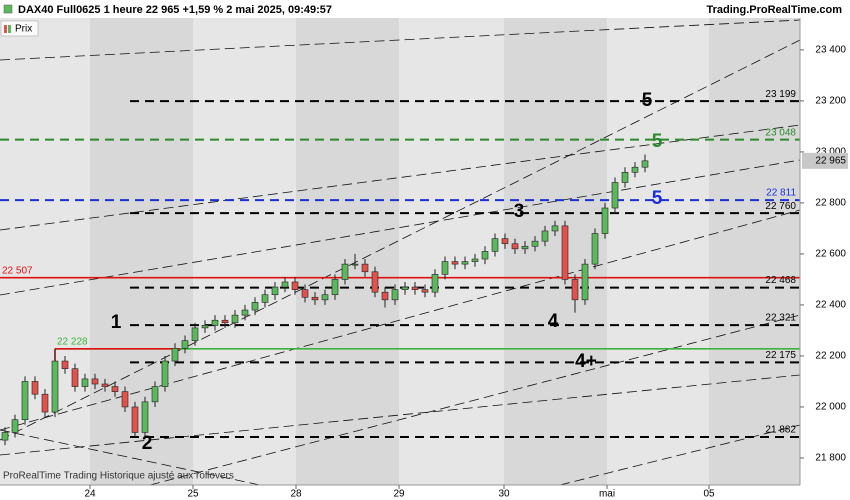  Describe the element at coordinates (8, 9) in the screenshot. I see `header-icon` at that location.